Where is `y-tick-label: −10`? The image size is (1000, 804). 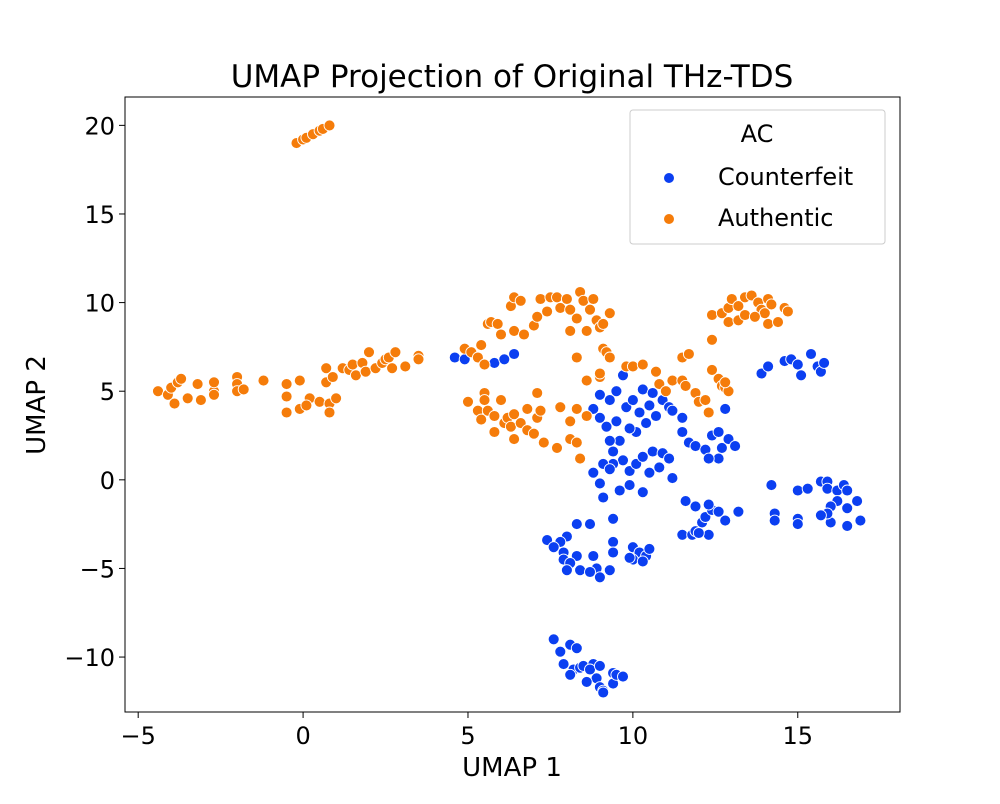
y-tick-label: −10 is located at coordinates (89, 658).